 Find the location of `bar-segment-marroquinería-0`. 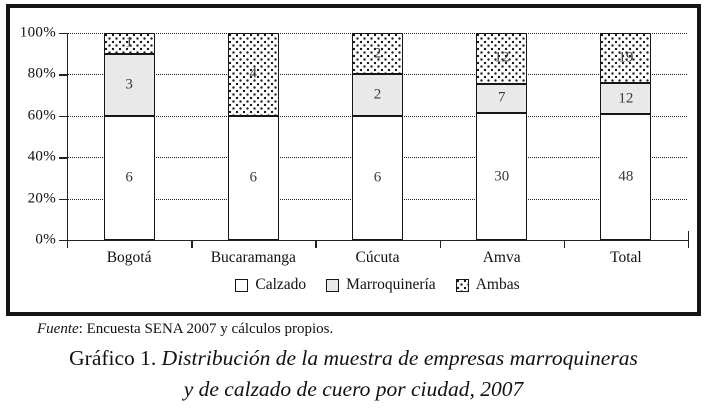

bar-segment-marroquinería-0 is located at coordinates (129, 84).